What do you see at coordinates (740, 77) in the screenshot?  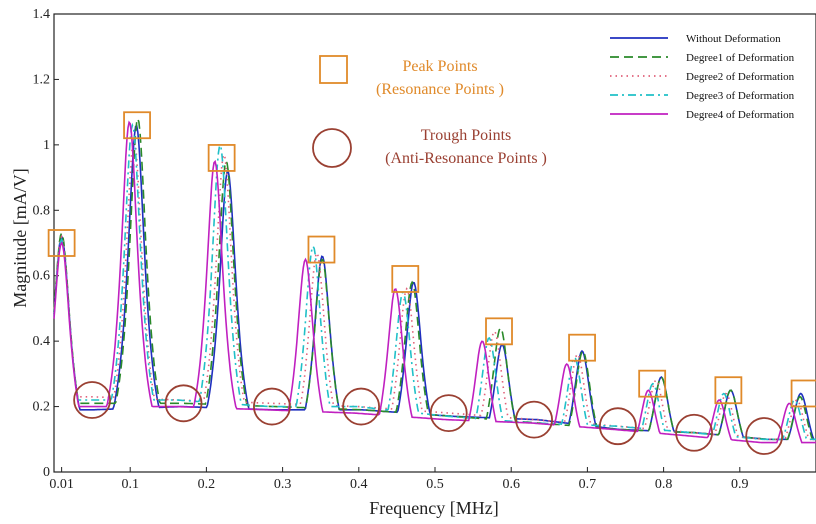 I see `legend-label: Degree2 of Deformation` at bounding box center [740, 77].